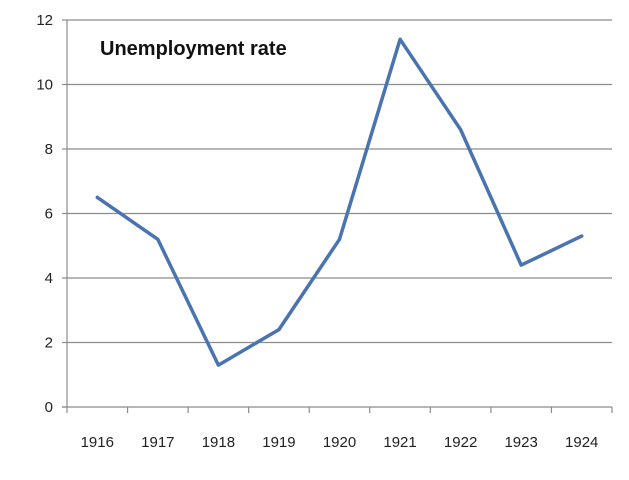  I want to click on y-tick-label-8: 8, so click(49, 149).